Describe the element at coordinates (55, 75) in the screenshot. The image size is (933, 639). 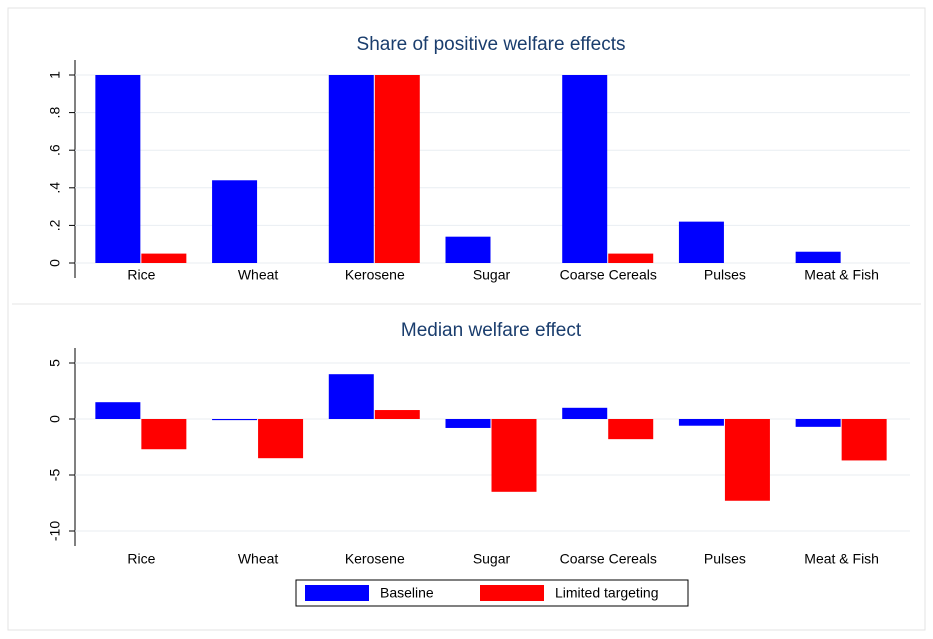
I see `y-tick-label: 1` at that location.